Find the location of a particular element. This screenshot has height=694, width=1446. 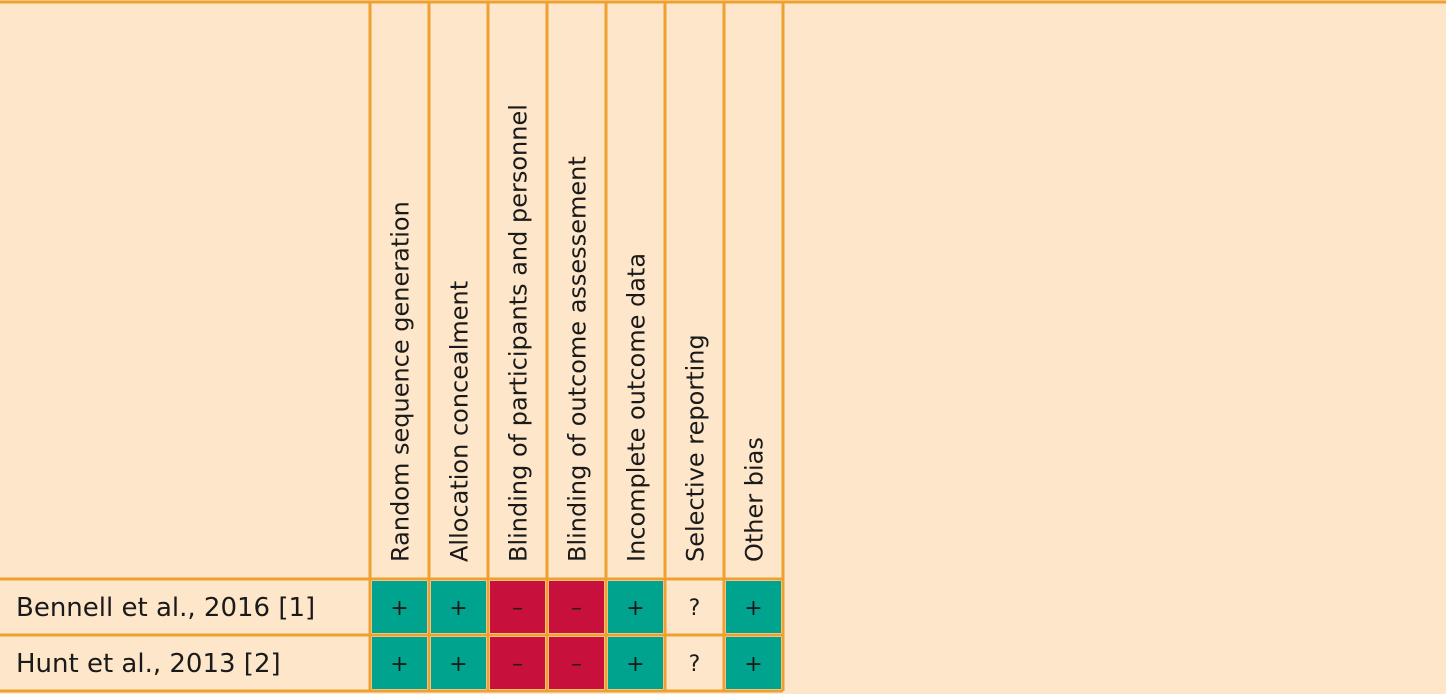

study-label: Bennell et al., 2016 [1] is located at coordinates (165, 608).